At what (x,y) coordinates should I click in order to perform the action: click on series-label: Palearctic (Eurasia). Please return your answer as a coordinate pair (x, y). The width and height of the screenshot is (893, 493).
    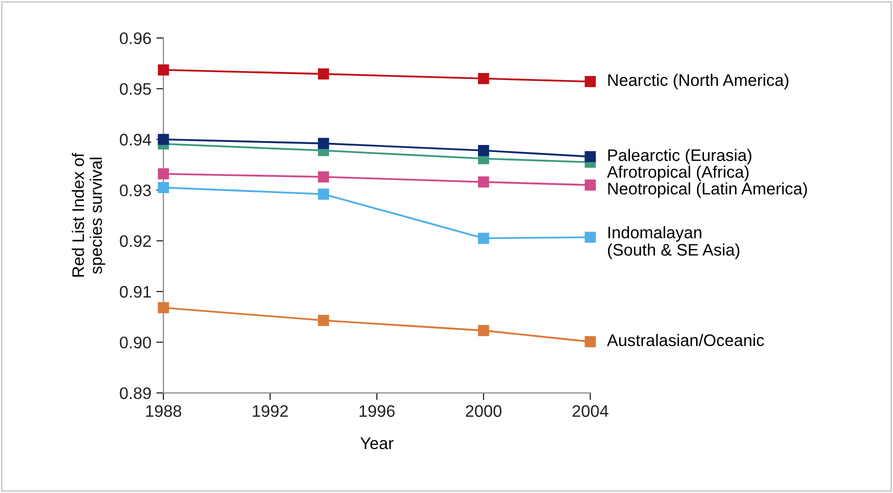
    Looking at the image, I should click on (680, 156).